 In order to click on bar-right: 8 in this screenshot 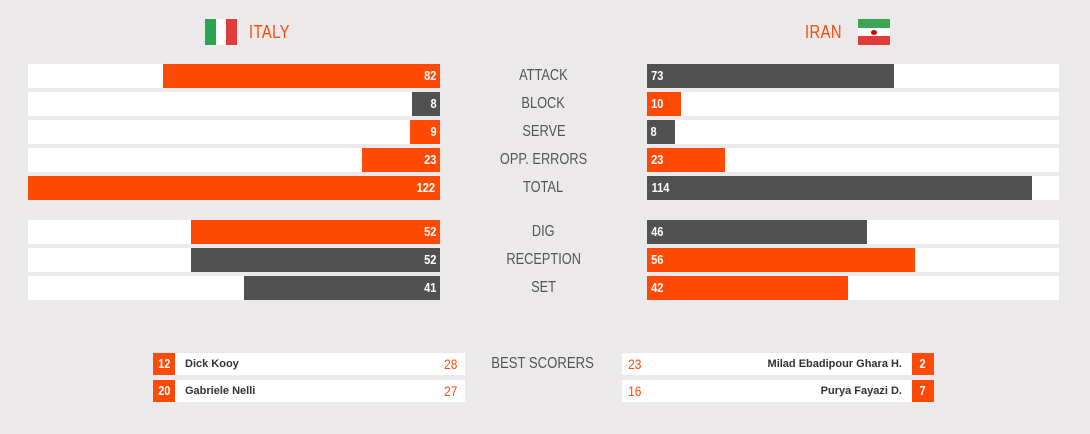, I will do `click(661, 132)`.